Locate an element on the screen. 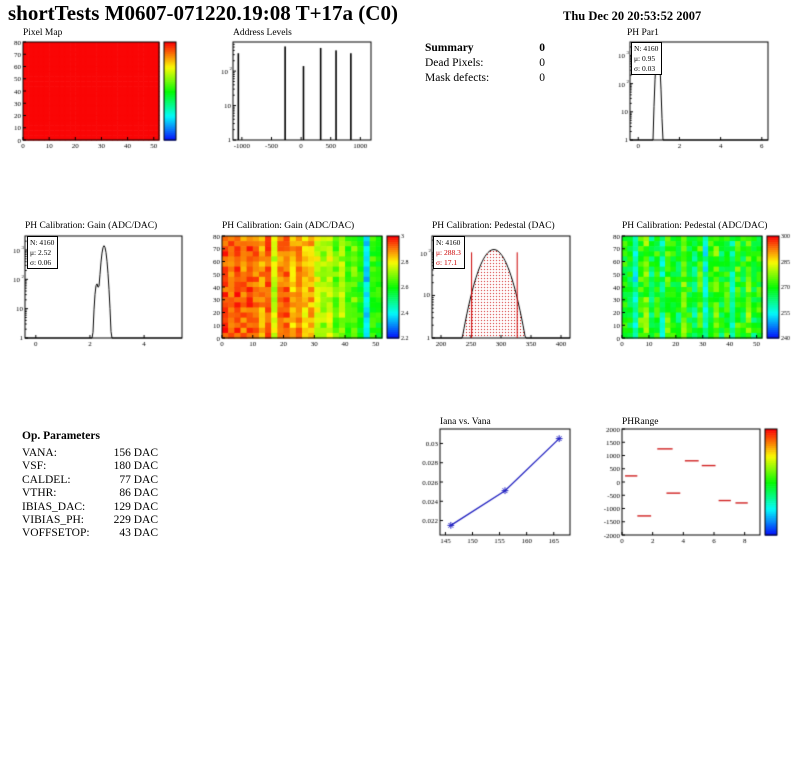 The height and width of the screenshot is (772, 796). pedestal-hist-title: PH Calibration: Pedestal (DAC) is located at coordinates (493, 226).